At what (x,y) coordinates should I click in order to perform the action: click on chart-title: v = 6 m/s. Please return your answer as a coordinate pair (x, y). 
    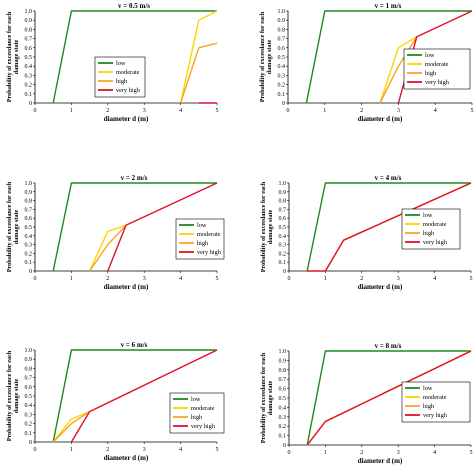
    Looking at the image, I should click on (134, 345).